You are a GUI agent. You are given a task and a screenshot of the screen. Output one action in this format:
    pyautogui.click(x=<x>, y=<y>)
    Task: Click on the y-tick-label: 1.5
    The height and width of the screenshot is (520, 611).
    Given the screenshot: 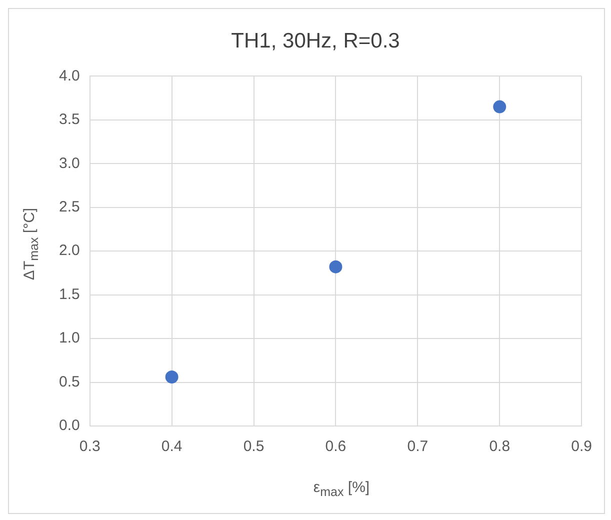 What is the action you would take?
    pyautogui.click(x=69, y=294)
    